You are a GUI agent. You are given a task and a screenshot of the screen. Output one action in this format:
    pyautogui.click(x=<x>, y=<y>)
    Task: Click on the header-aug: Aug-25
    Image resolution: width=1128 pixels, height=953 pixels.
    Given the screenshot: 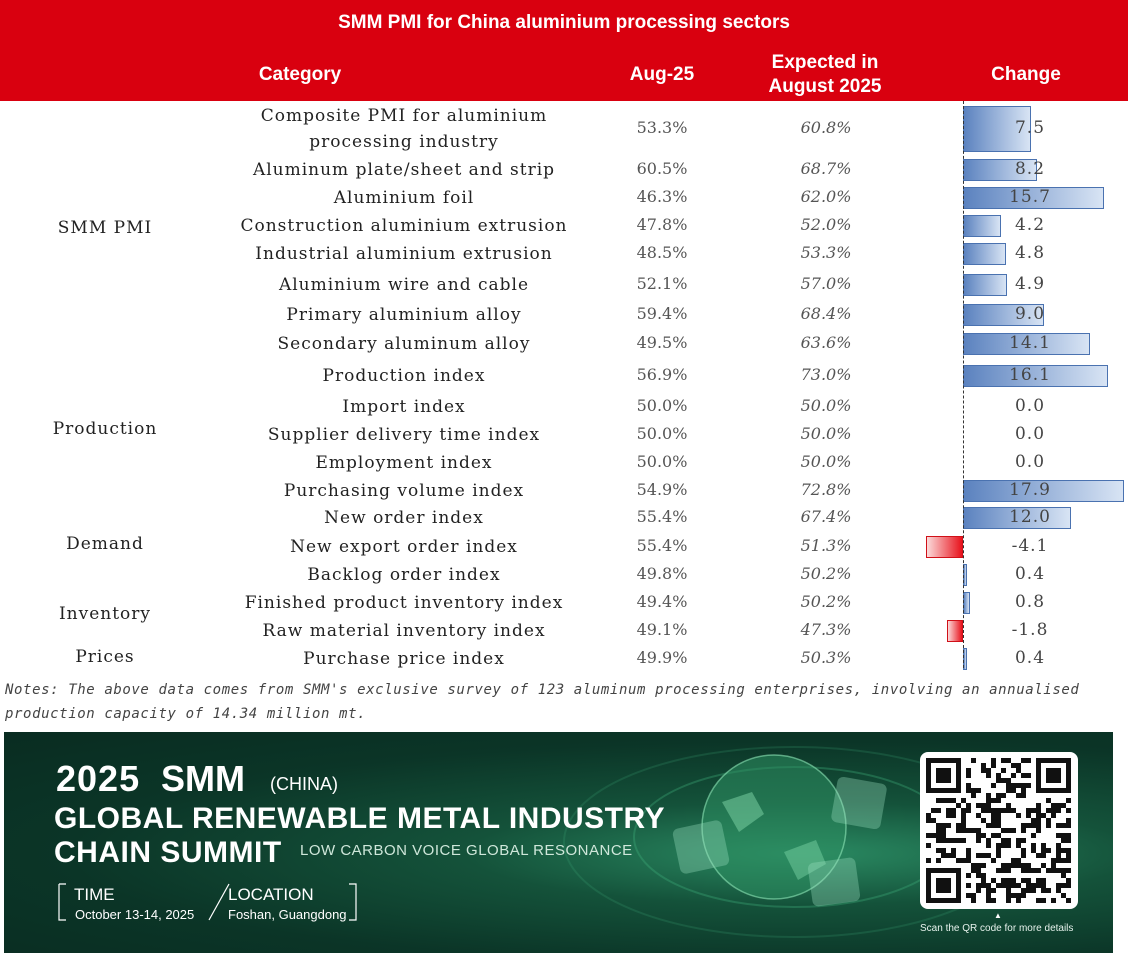 What is the action you would take?
    pyautogui.click(x=662, y=74)
    